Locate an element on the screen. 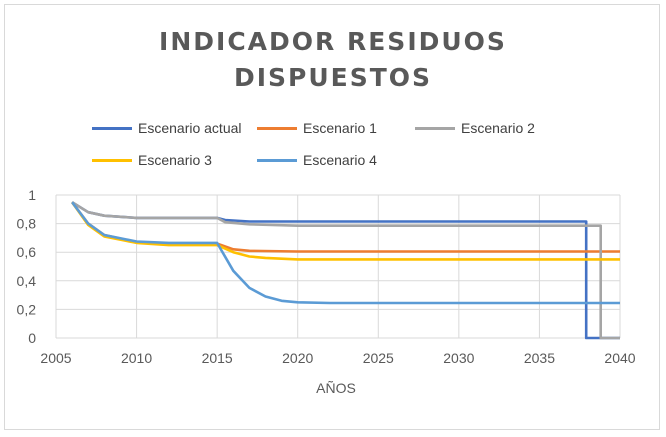 Image resolution: width=666 pixels, height=437 pixels. y-tick-label: 0,8 is located at coordinates (27, 224).